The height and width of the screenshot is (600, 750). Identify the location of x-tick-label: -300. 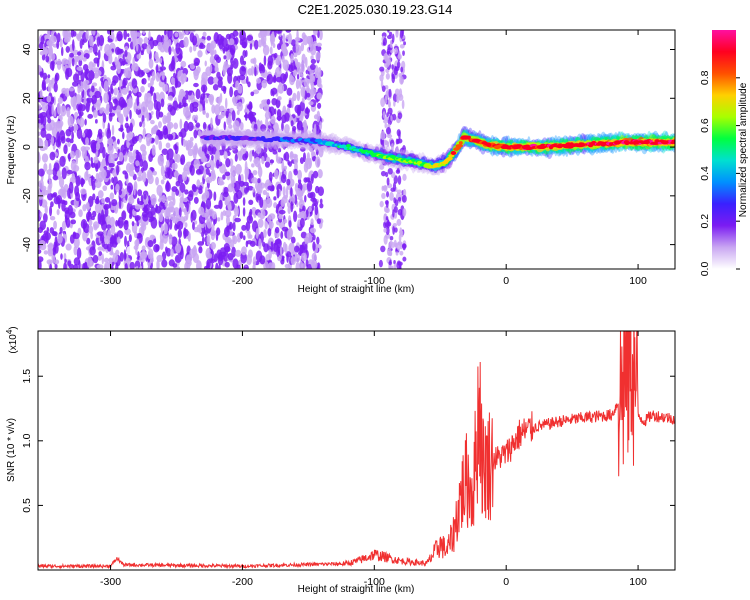
(110, 281).